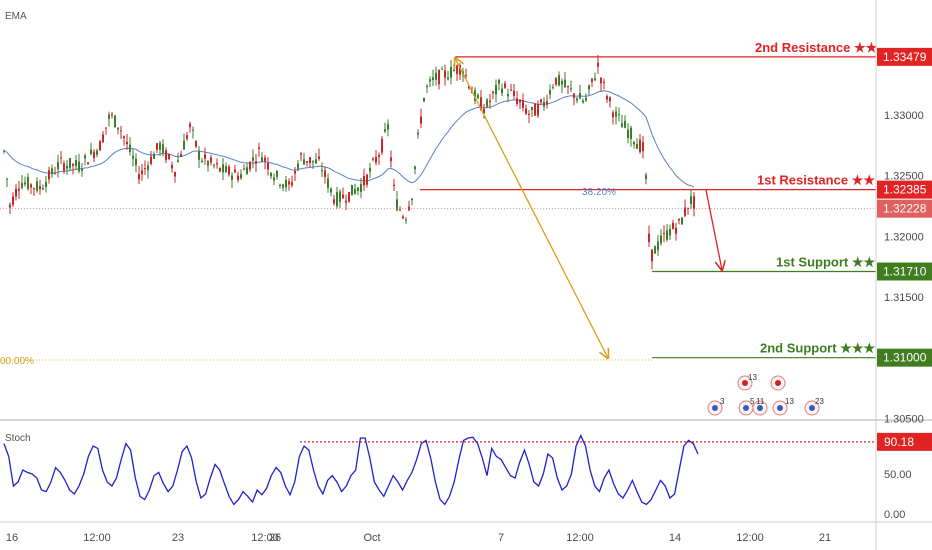  I want to click on level-label: 2nd Resistance ★★, so click(816, 47).